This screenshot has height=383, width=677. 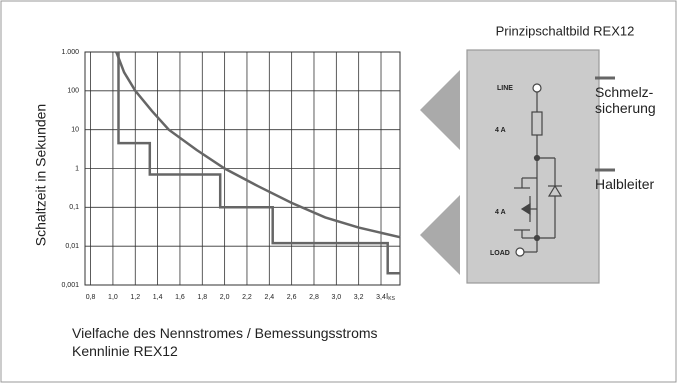 I want to click on caption: Kennlinie REX12, so click(x=125, y=351).